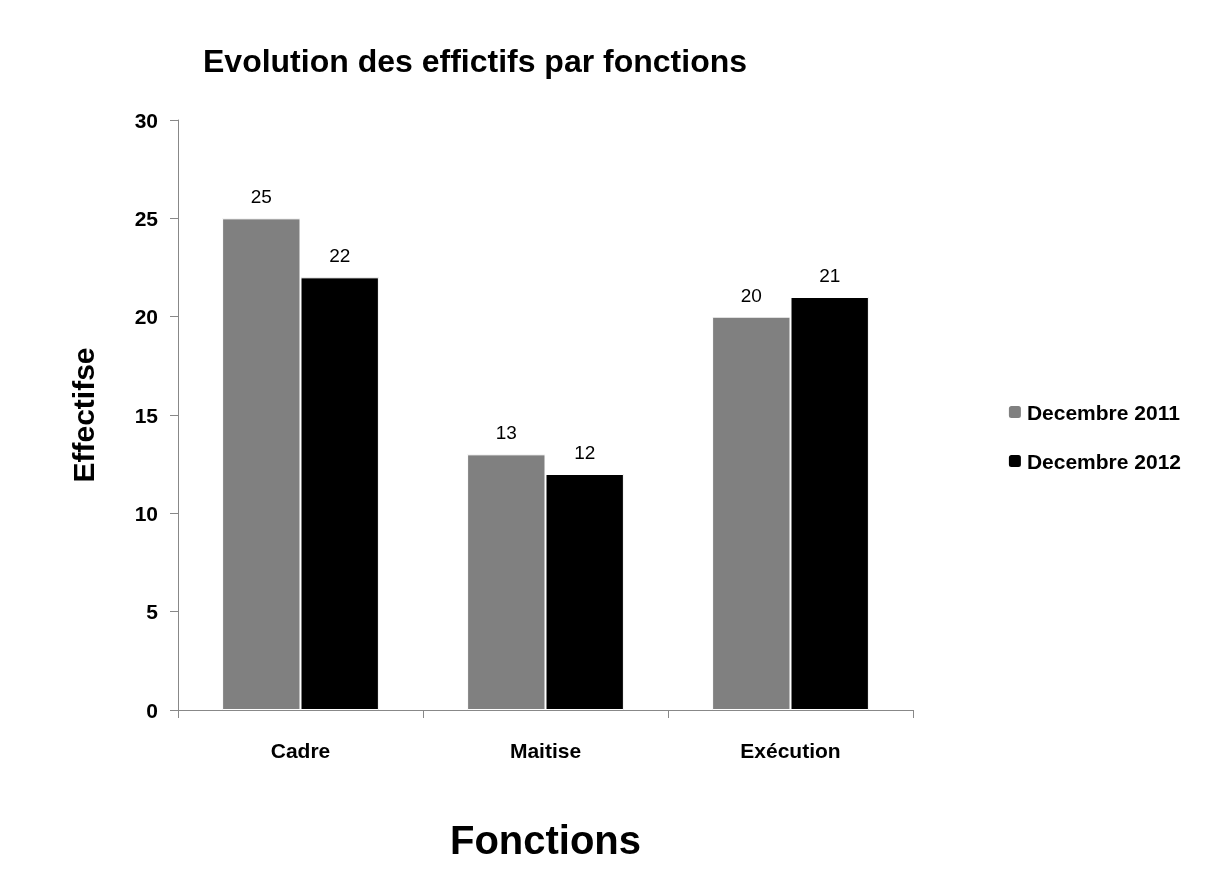 The image size is (1206, 873). Describe the element at coordinates (83, 415) in the screenshot. I see `y-axis-title: Effectifse` at that location.